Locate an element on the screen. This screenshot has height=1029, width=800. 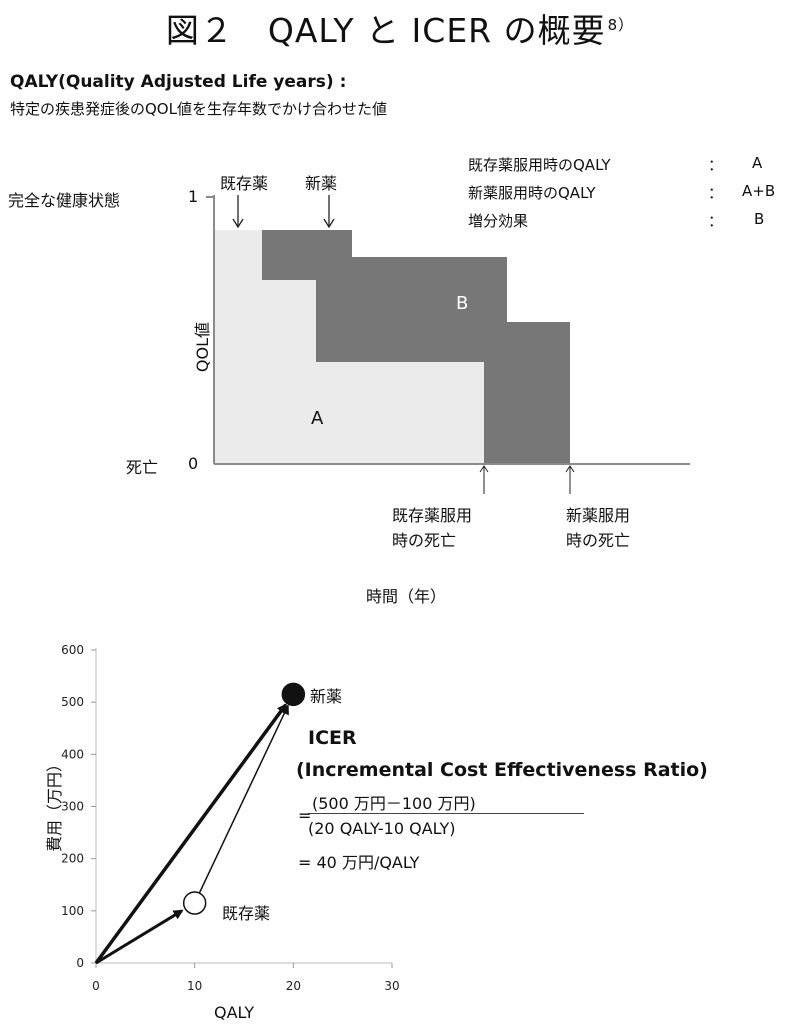
legend-label: 増分効果 is located at coordinates (498, 221).